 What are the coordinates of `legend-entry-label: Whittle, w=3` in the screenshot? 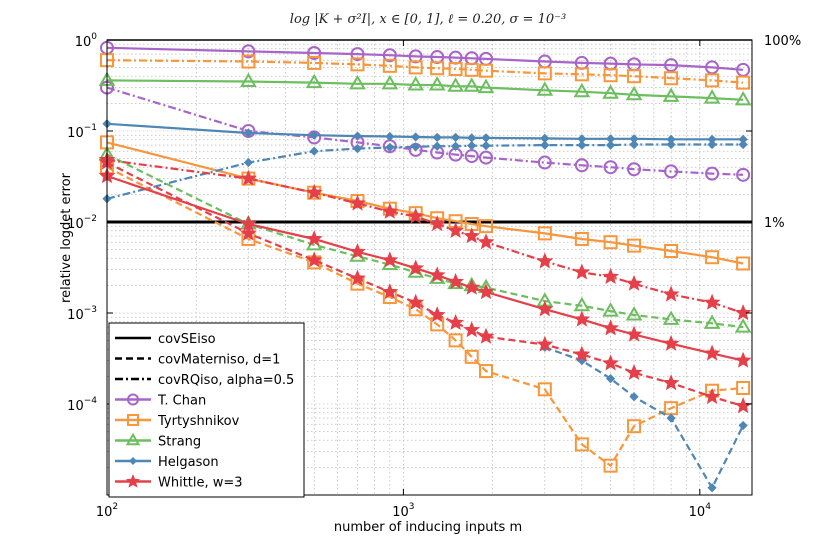 It's located at (200, 483).